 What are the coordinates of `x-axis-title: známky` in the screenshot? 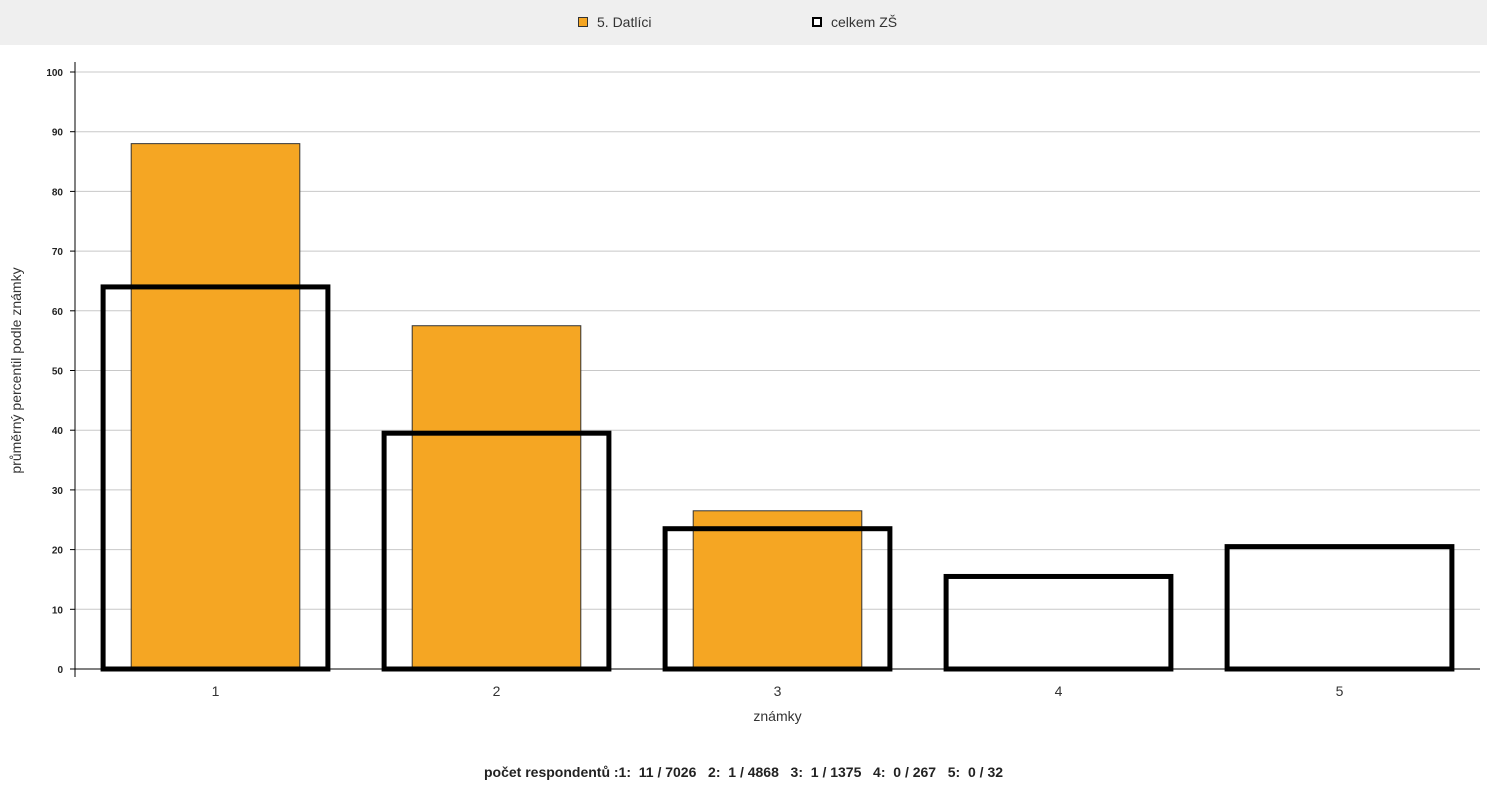 It's located at (777, 716).